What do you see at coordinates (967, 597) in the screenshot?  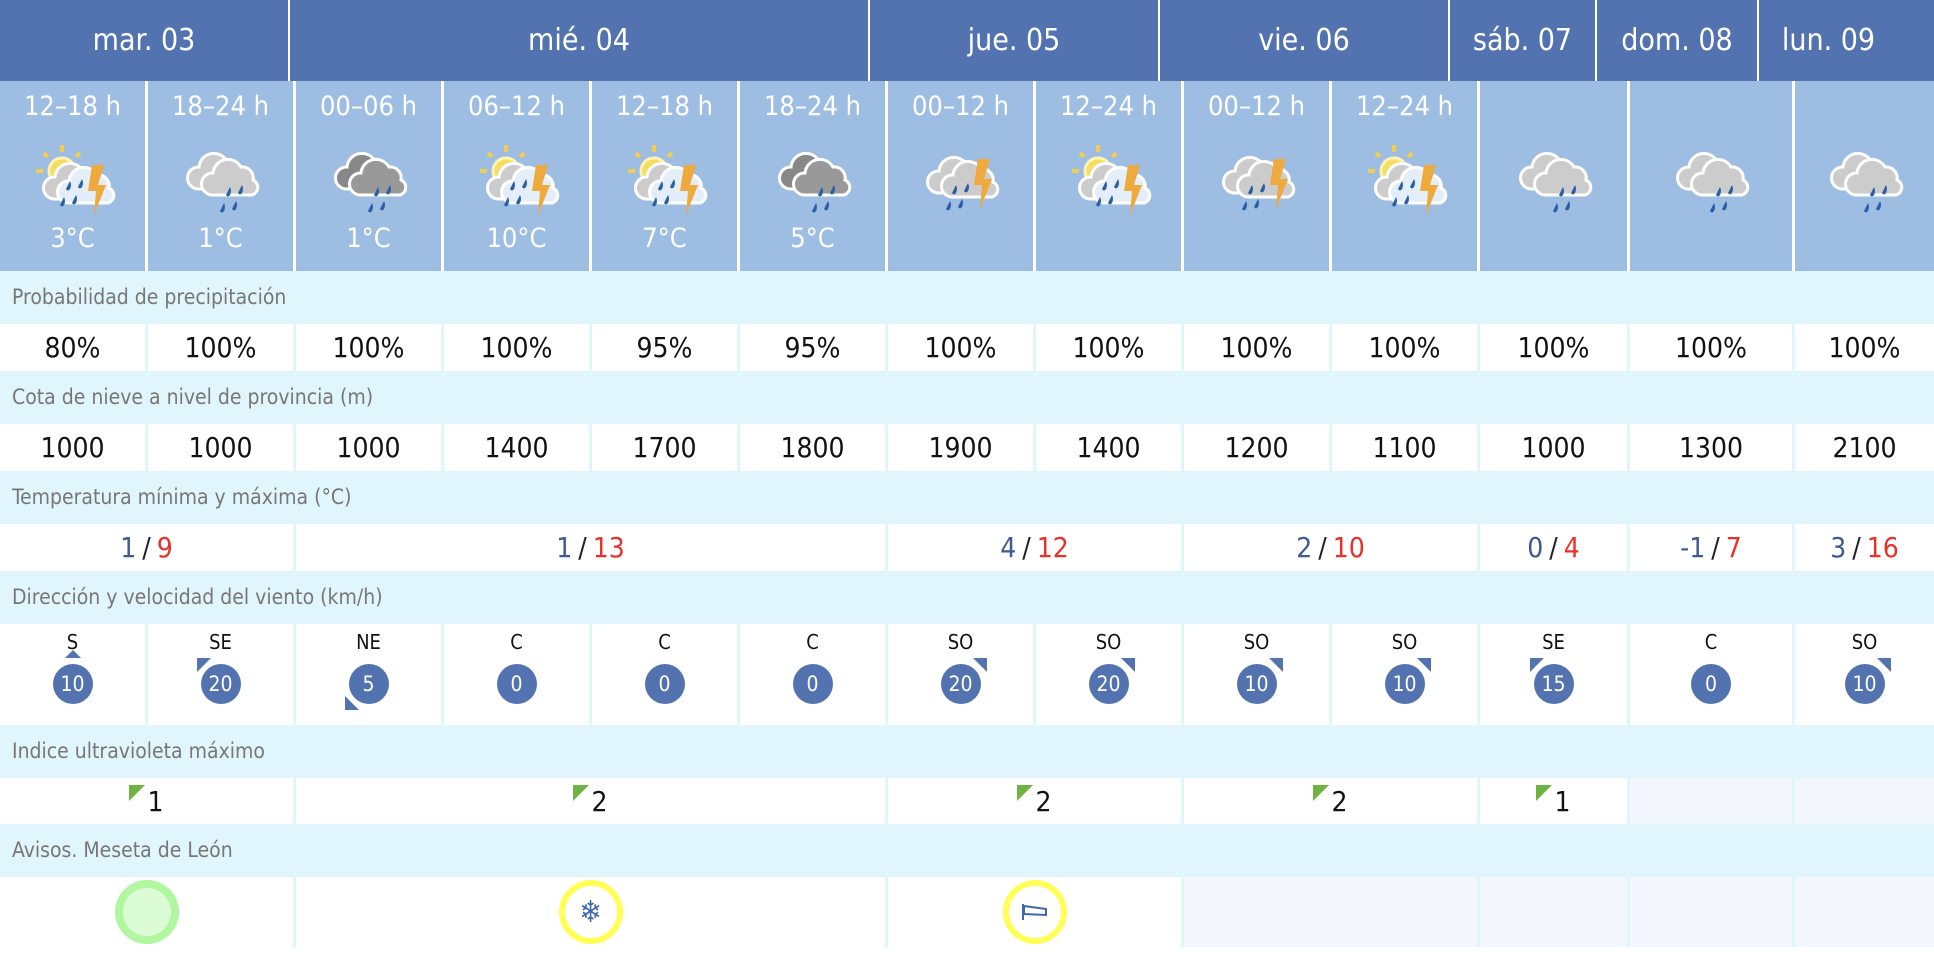 I see `section-label-wind: Dirección y velocidad del viento (km/h)` at bounding box center [967, 597].